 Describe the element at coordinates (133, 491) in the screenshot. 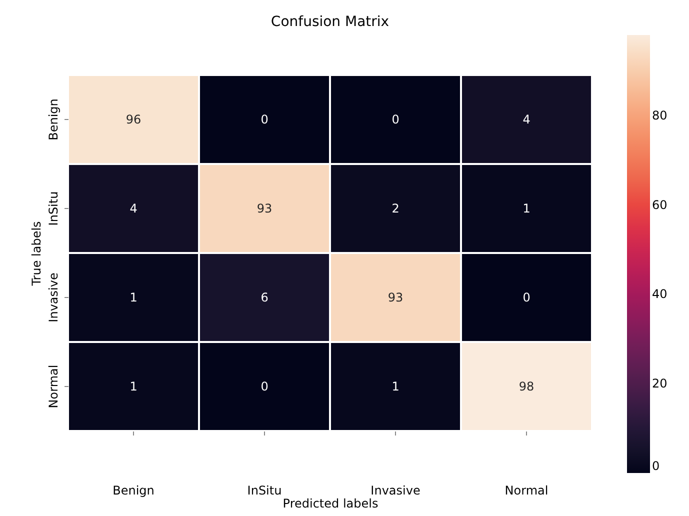

I see `x-tick-label: Benign` at that location.